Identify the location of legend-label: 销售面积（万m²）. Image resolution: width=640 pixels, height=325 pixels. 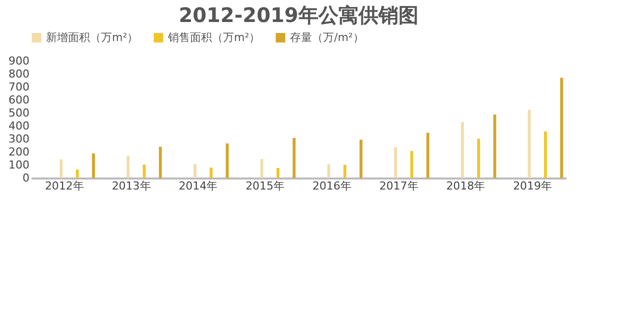
(213, 37).